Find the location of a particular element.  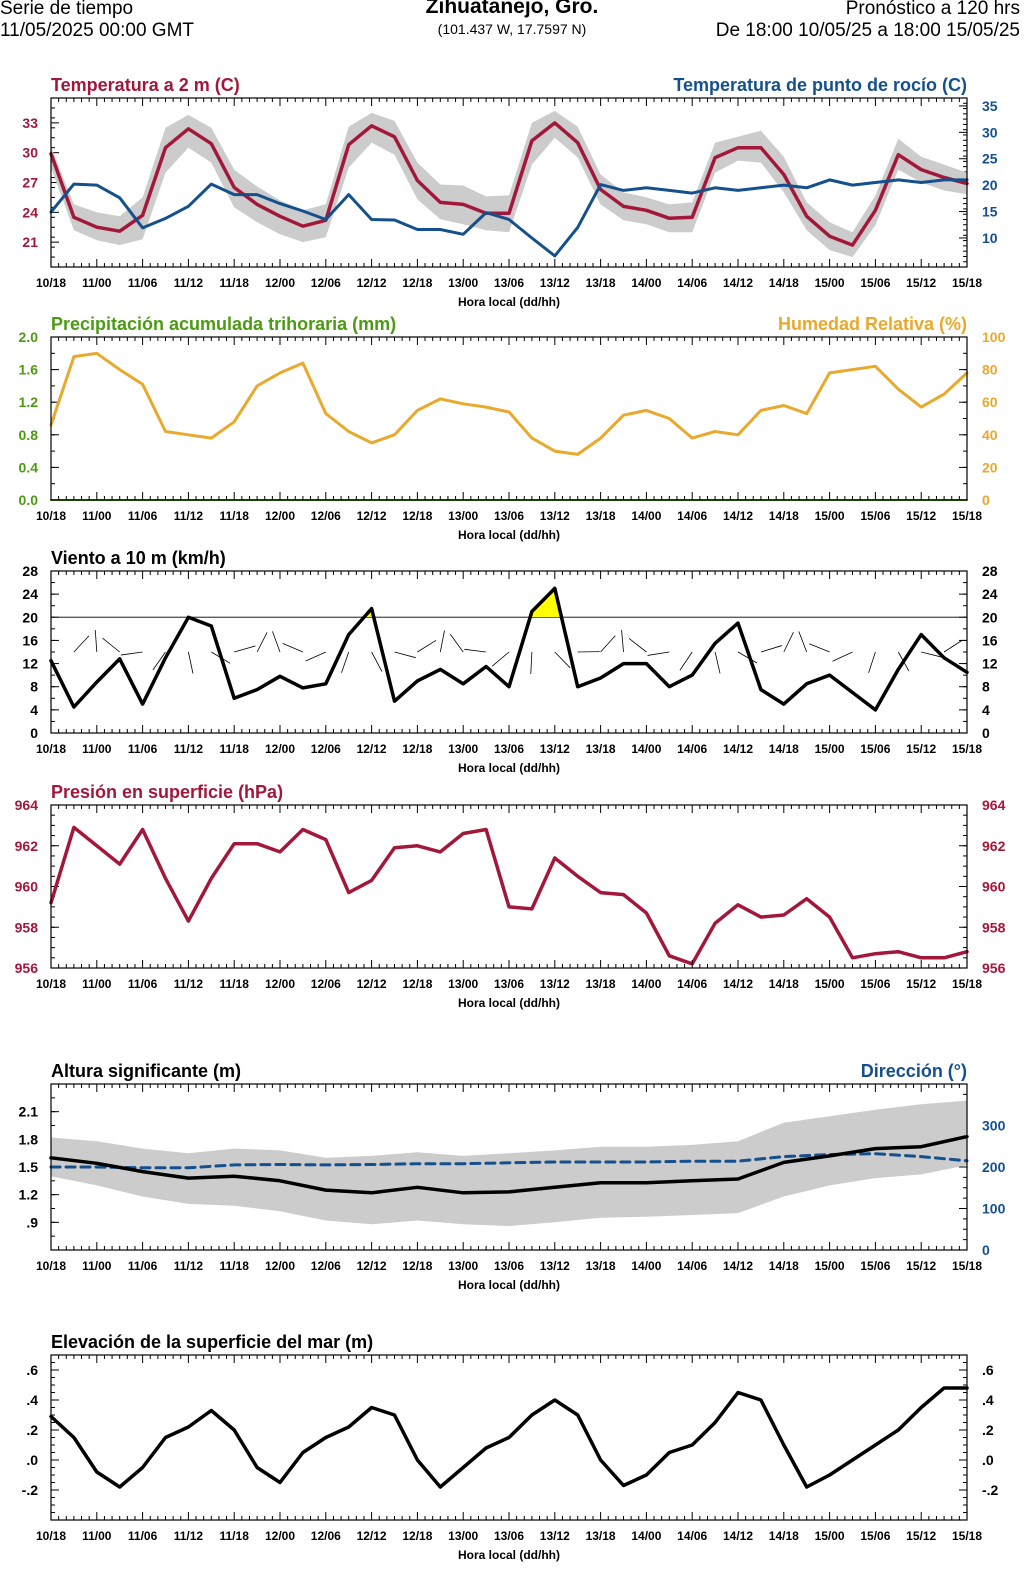

pressure-x-tick-label: 13/06 is located at coordinates (509, 984).